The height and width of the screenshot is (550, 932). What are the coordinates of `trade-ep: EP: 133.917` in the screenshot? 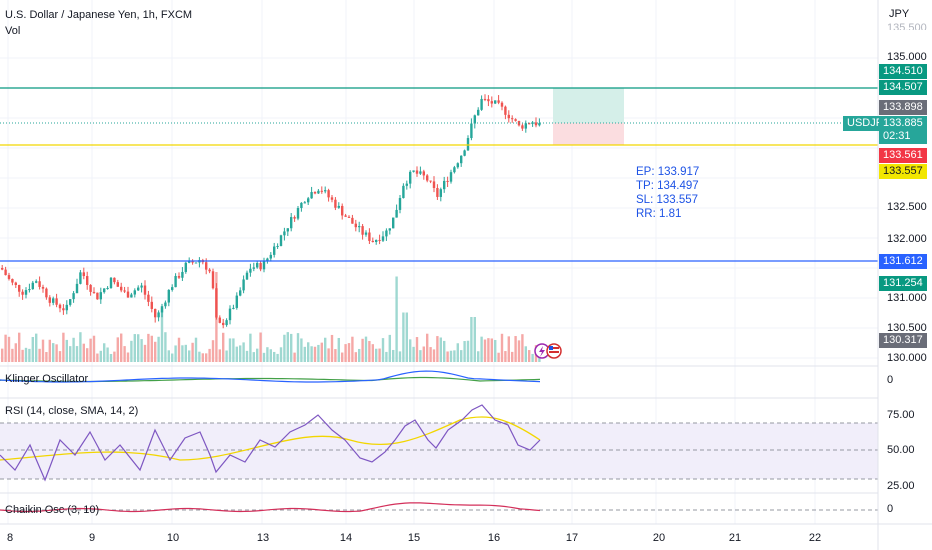 It's located at (668, 172).